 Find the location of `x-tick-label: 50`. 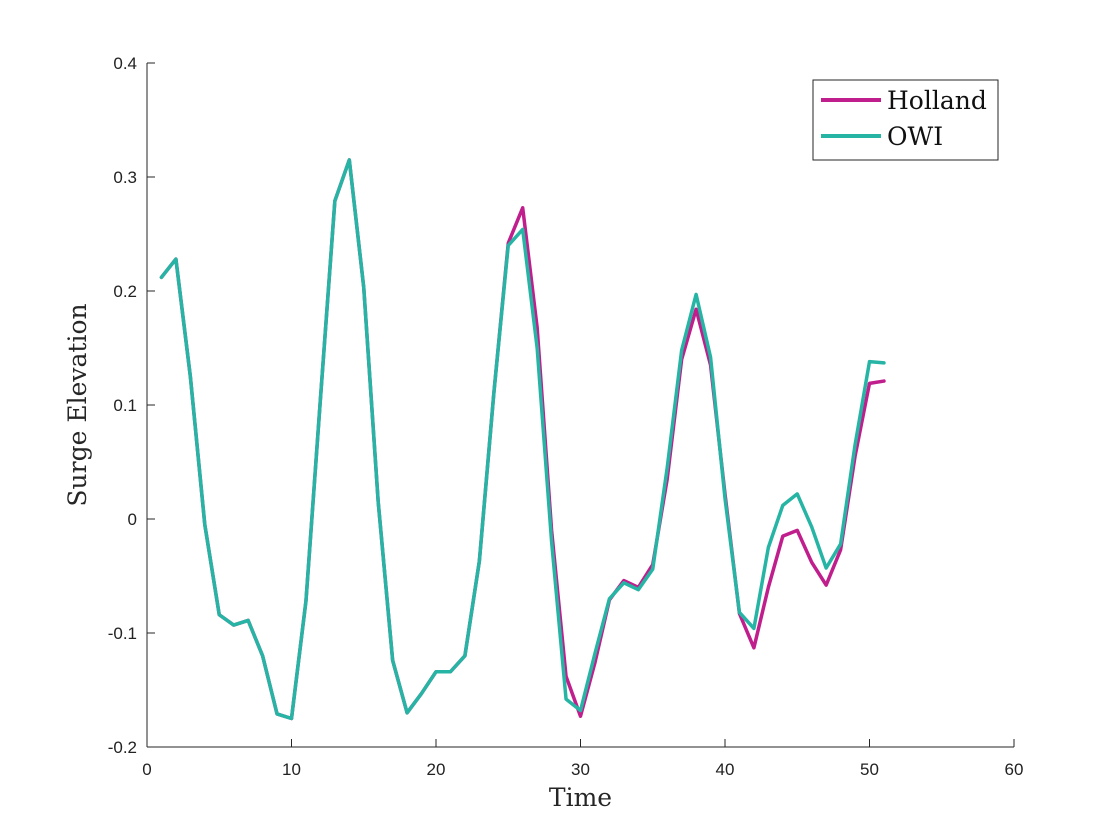

x-tick-label: 50 is located at coordinates (869, 769).